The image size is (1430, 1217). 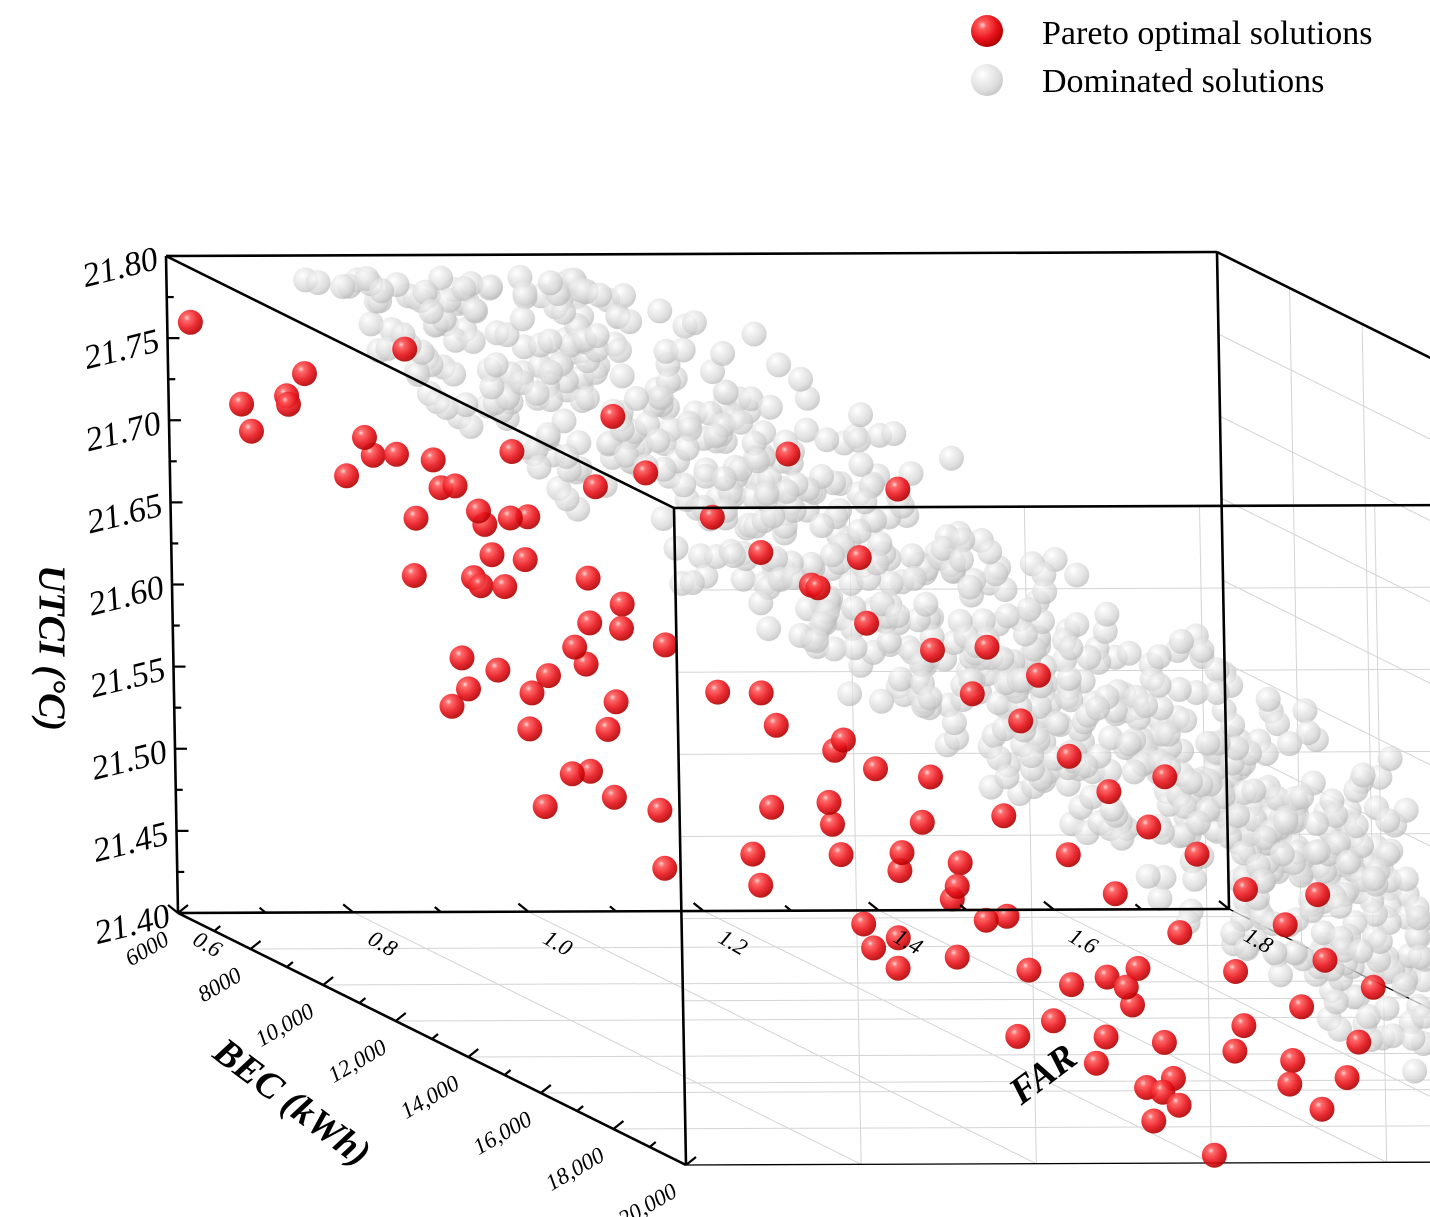 I want to click on y-tick-label: 1.2, so click(x=732, y=942).